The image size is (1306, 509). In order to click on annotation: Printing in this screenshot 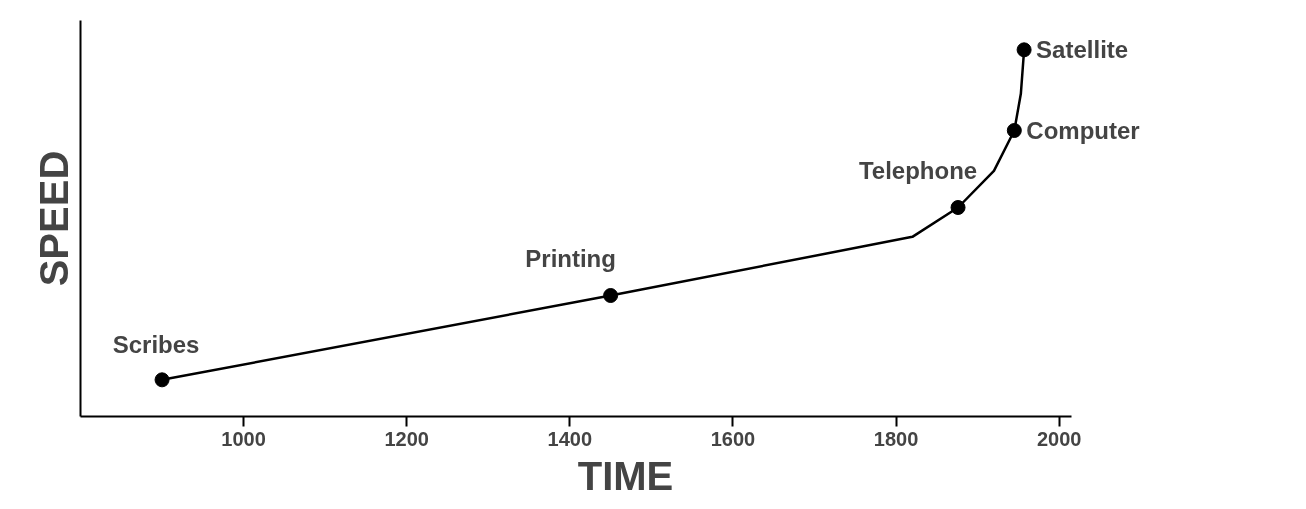, I will do `click(570, 258)`.